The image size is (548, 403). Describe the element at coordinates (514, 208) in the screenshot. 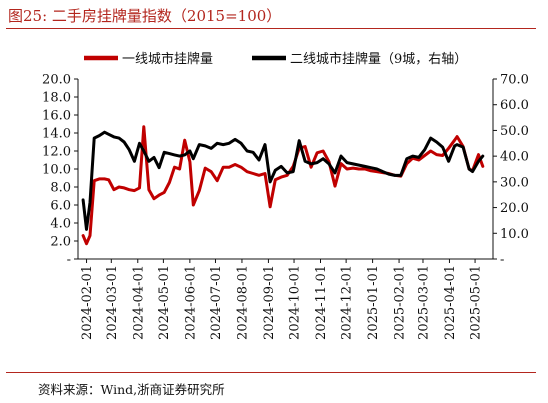

I see `right-tick-label: 20.0` at that location.